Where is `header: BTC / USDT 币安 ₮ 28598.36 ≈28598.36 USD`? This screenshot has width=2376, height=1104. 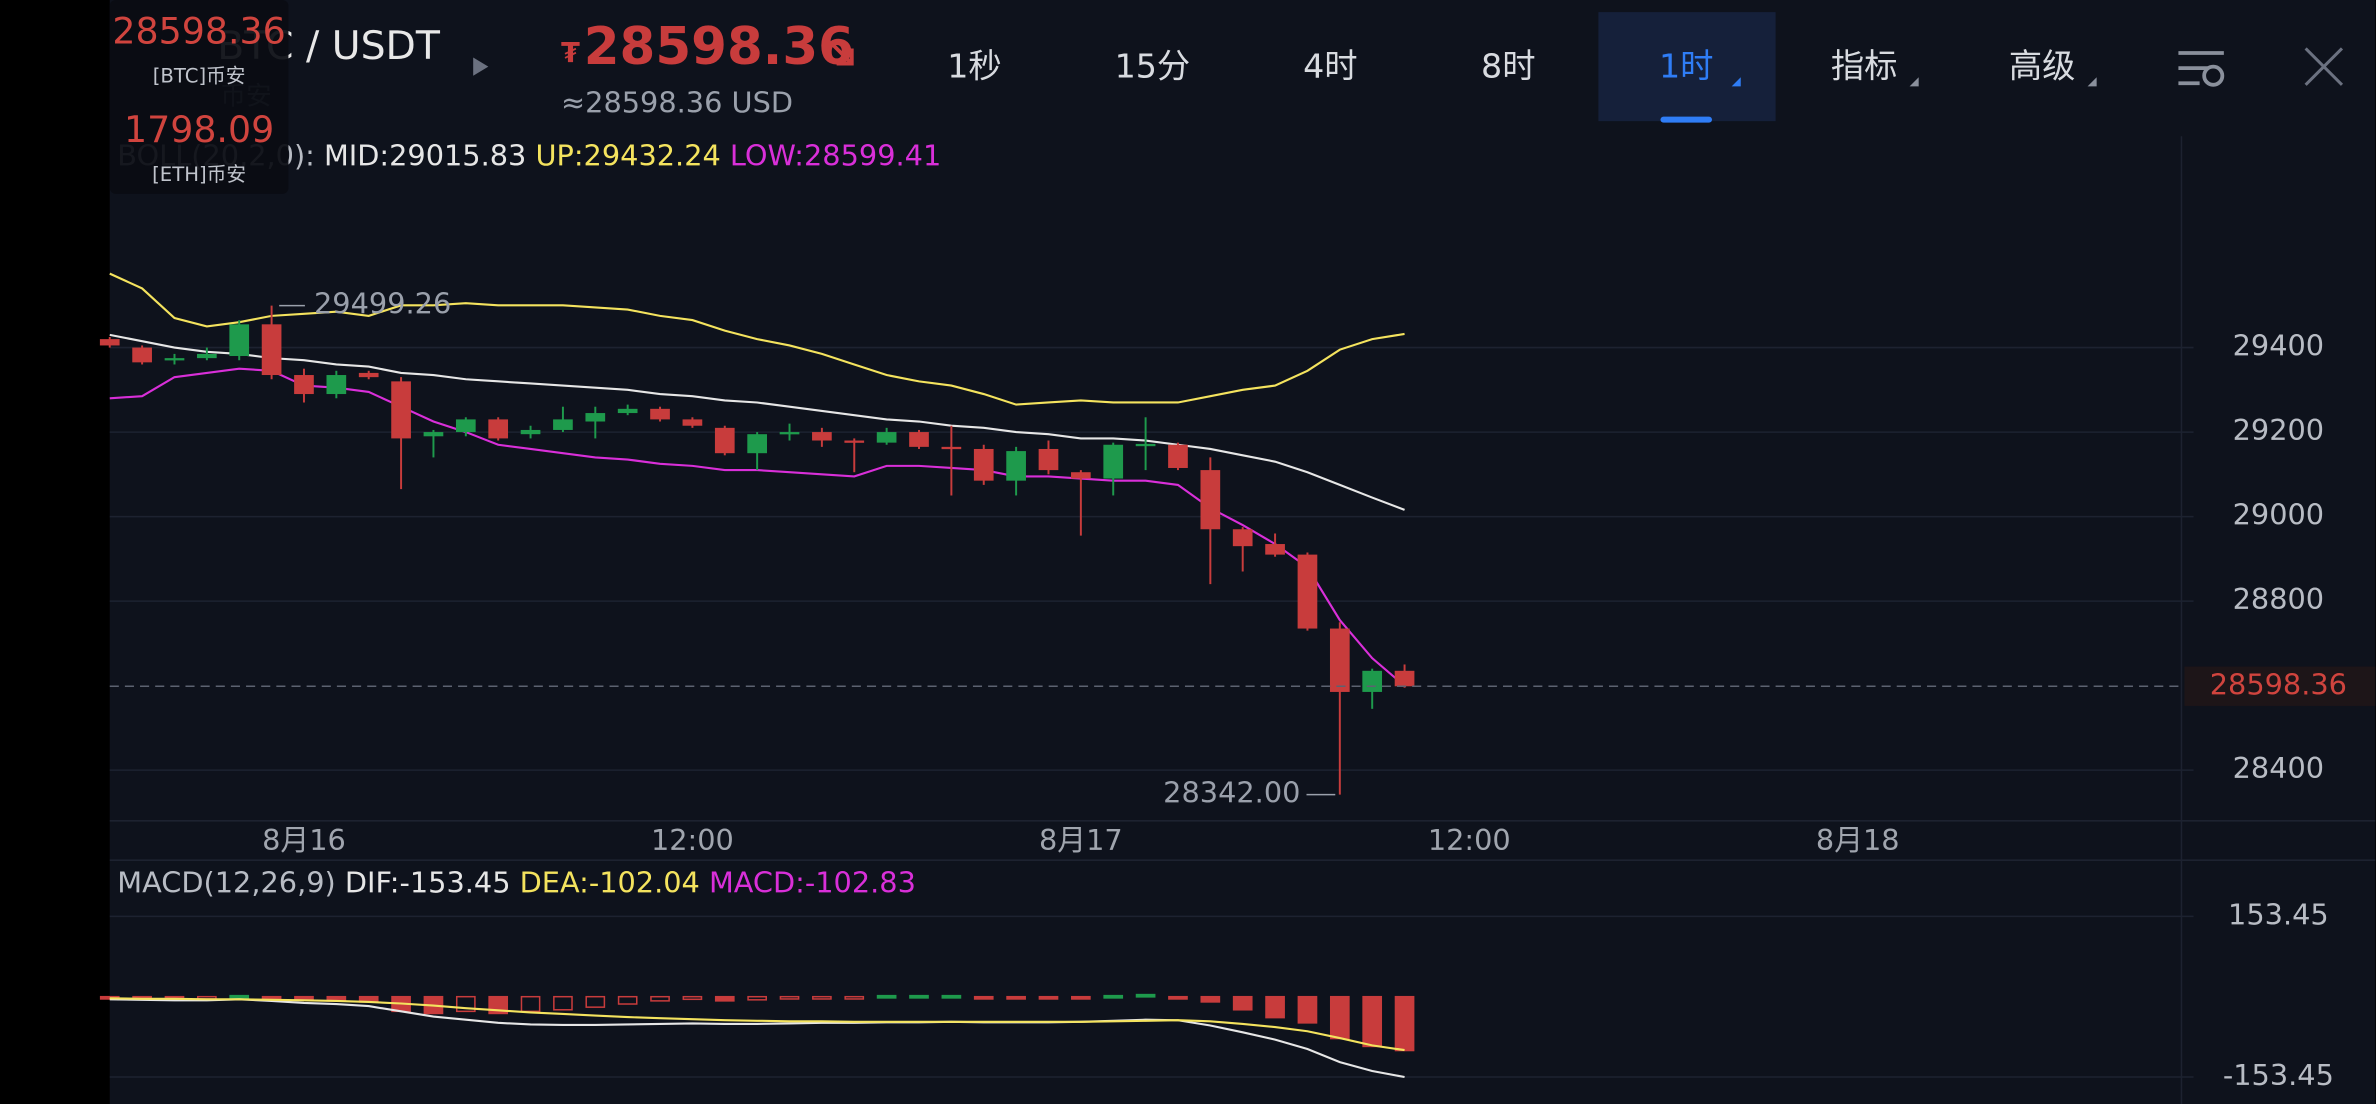
header: BTC / USDT 币安 ₮ 28598.36 ≈28598.36 USD is located at coordinates (1280, 68).